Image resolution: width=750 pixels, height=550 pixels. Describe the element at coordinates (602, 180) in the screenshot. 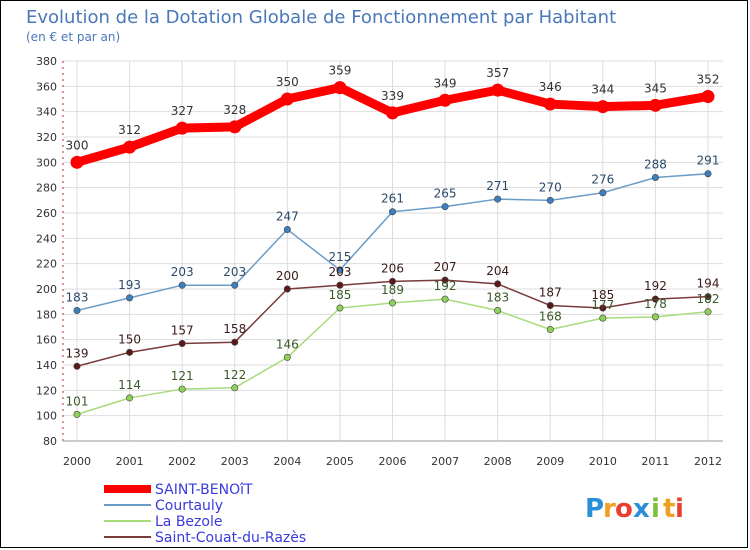

I see `data-label: 276` at that location.